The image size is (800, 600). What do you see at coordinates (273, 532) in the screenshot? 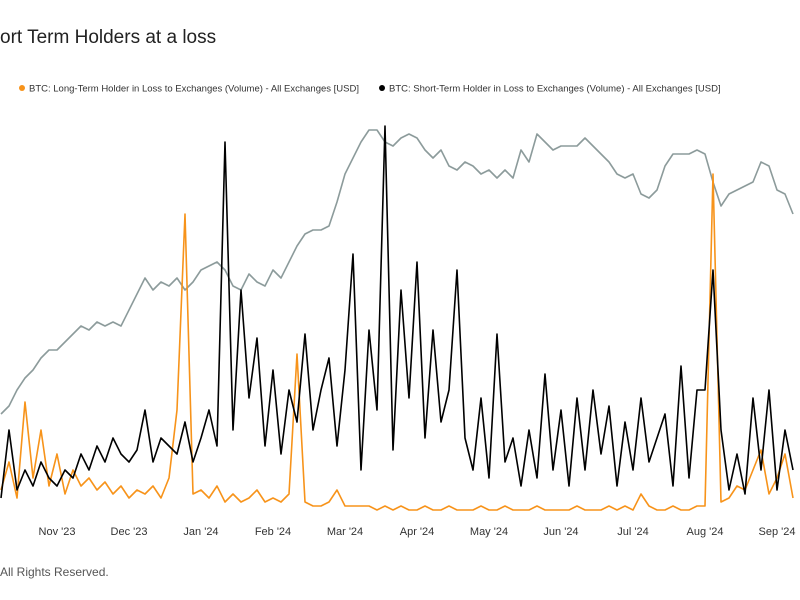
I see `x-tick-label: Feb '24` at bounding box center [273, 532].